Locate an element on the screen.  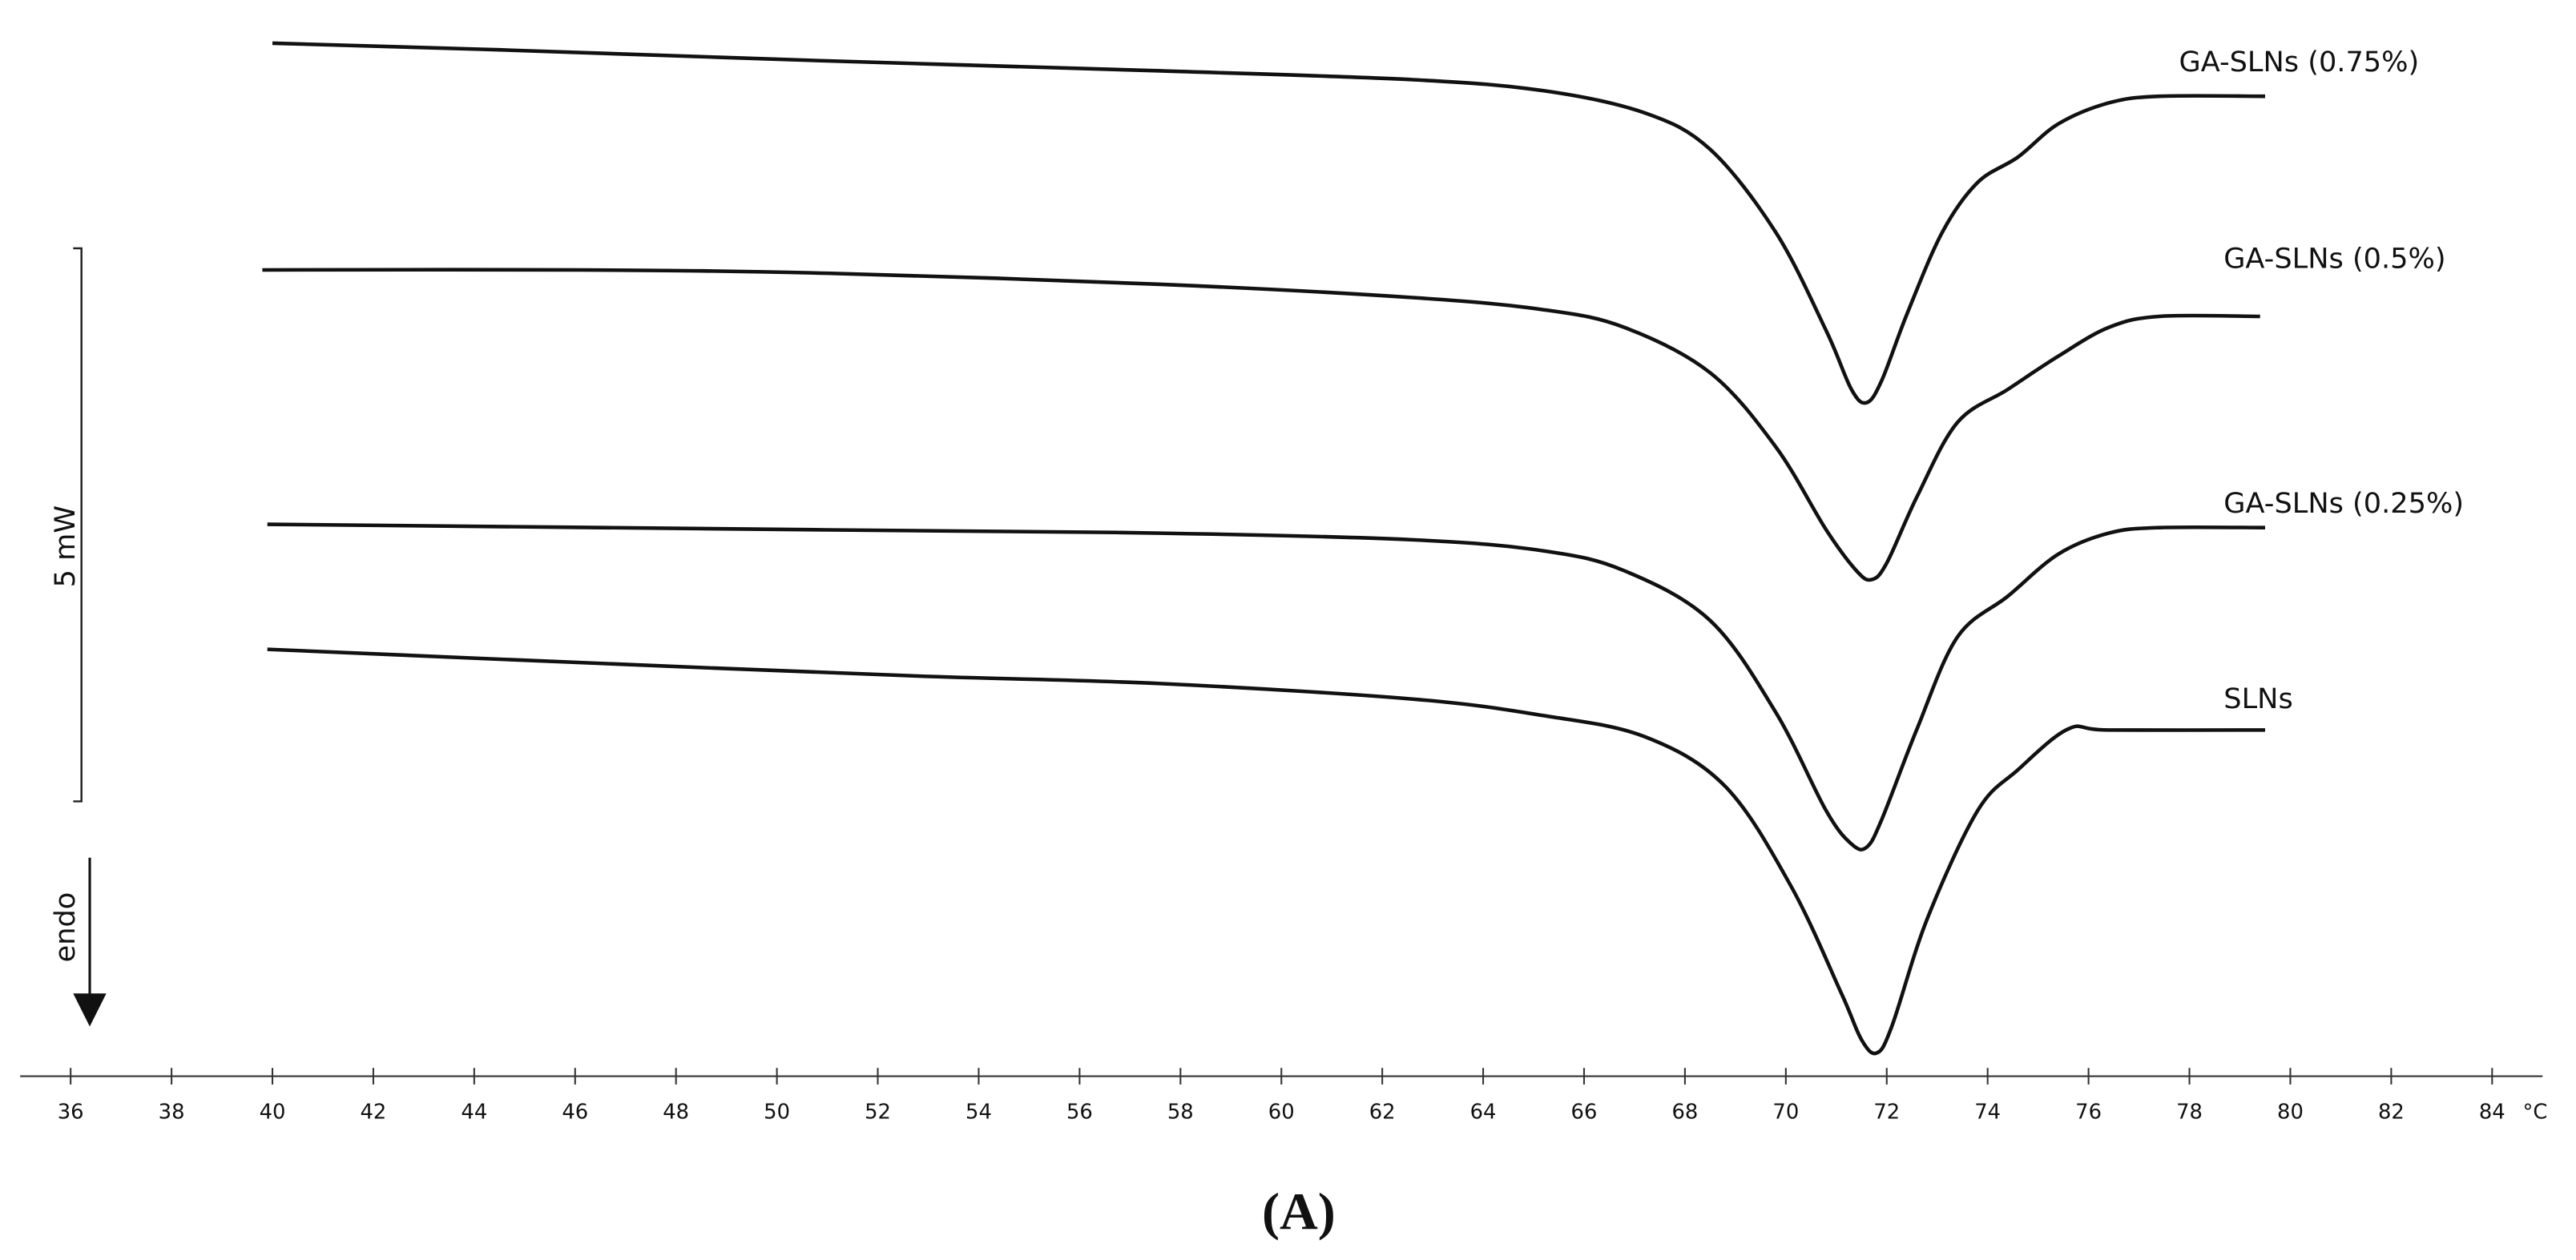
x-tick-label: 84 is located at coordinates (2492, 1113).